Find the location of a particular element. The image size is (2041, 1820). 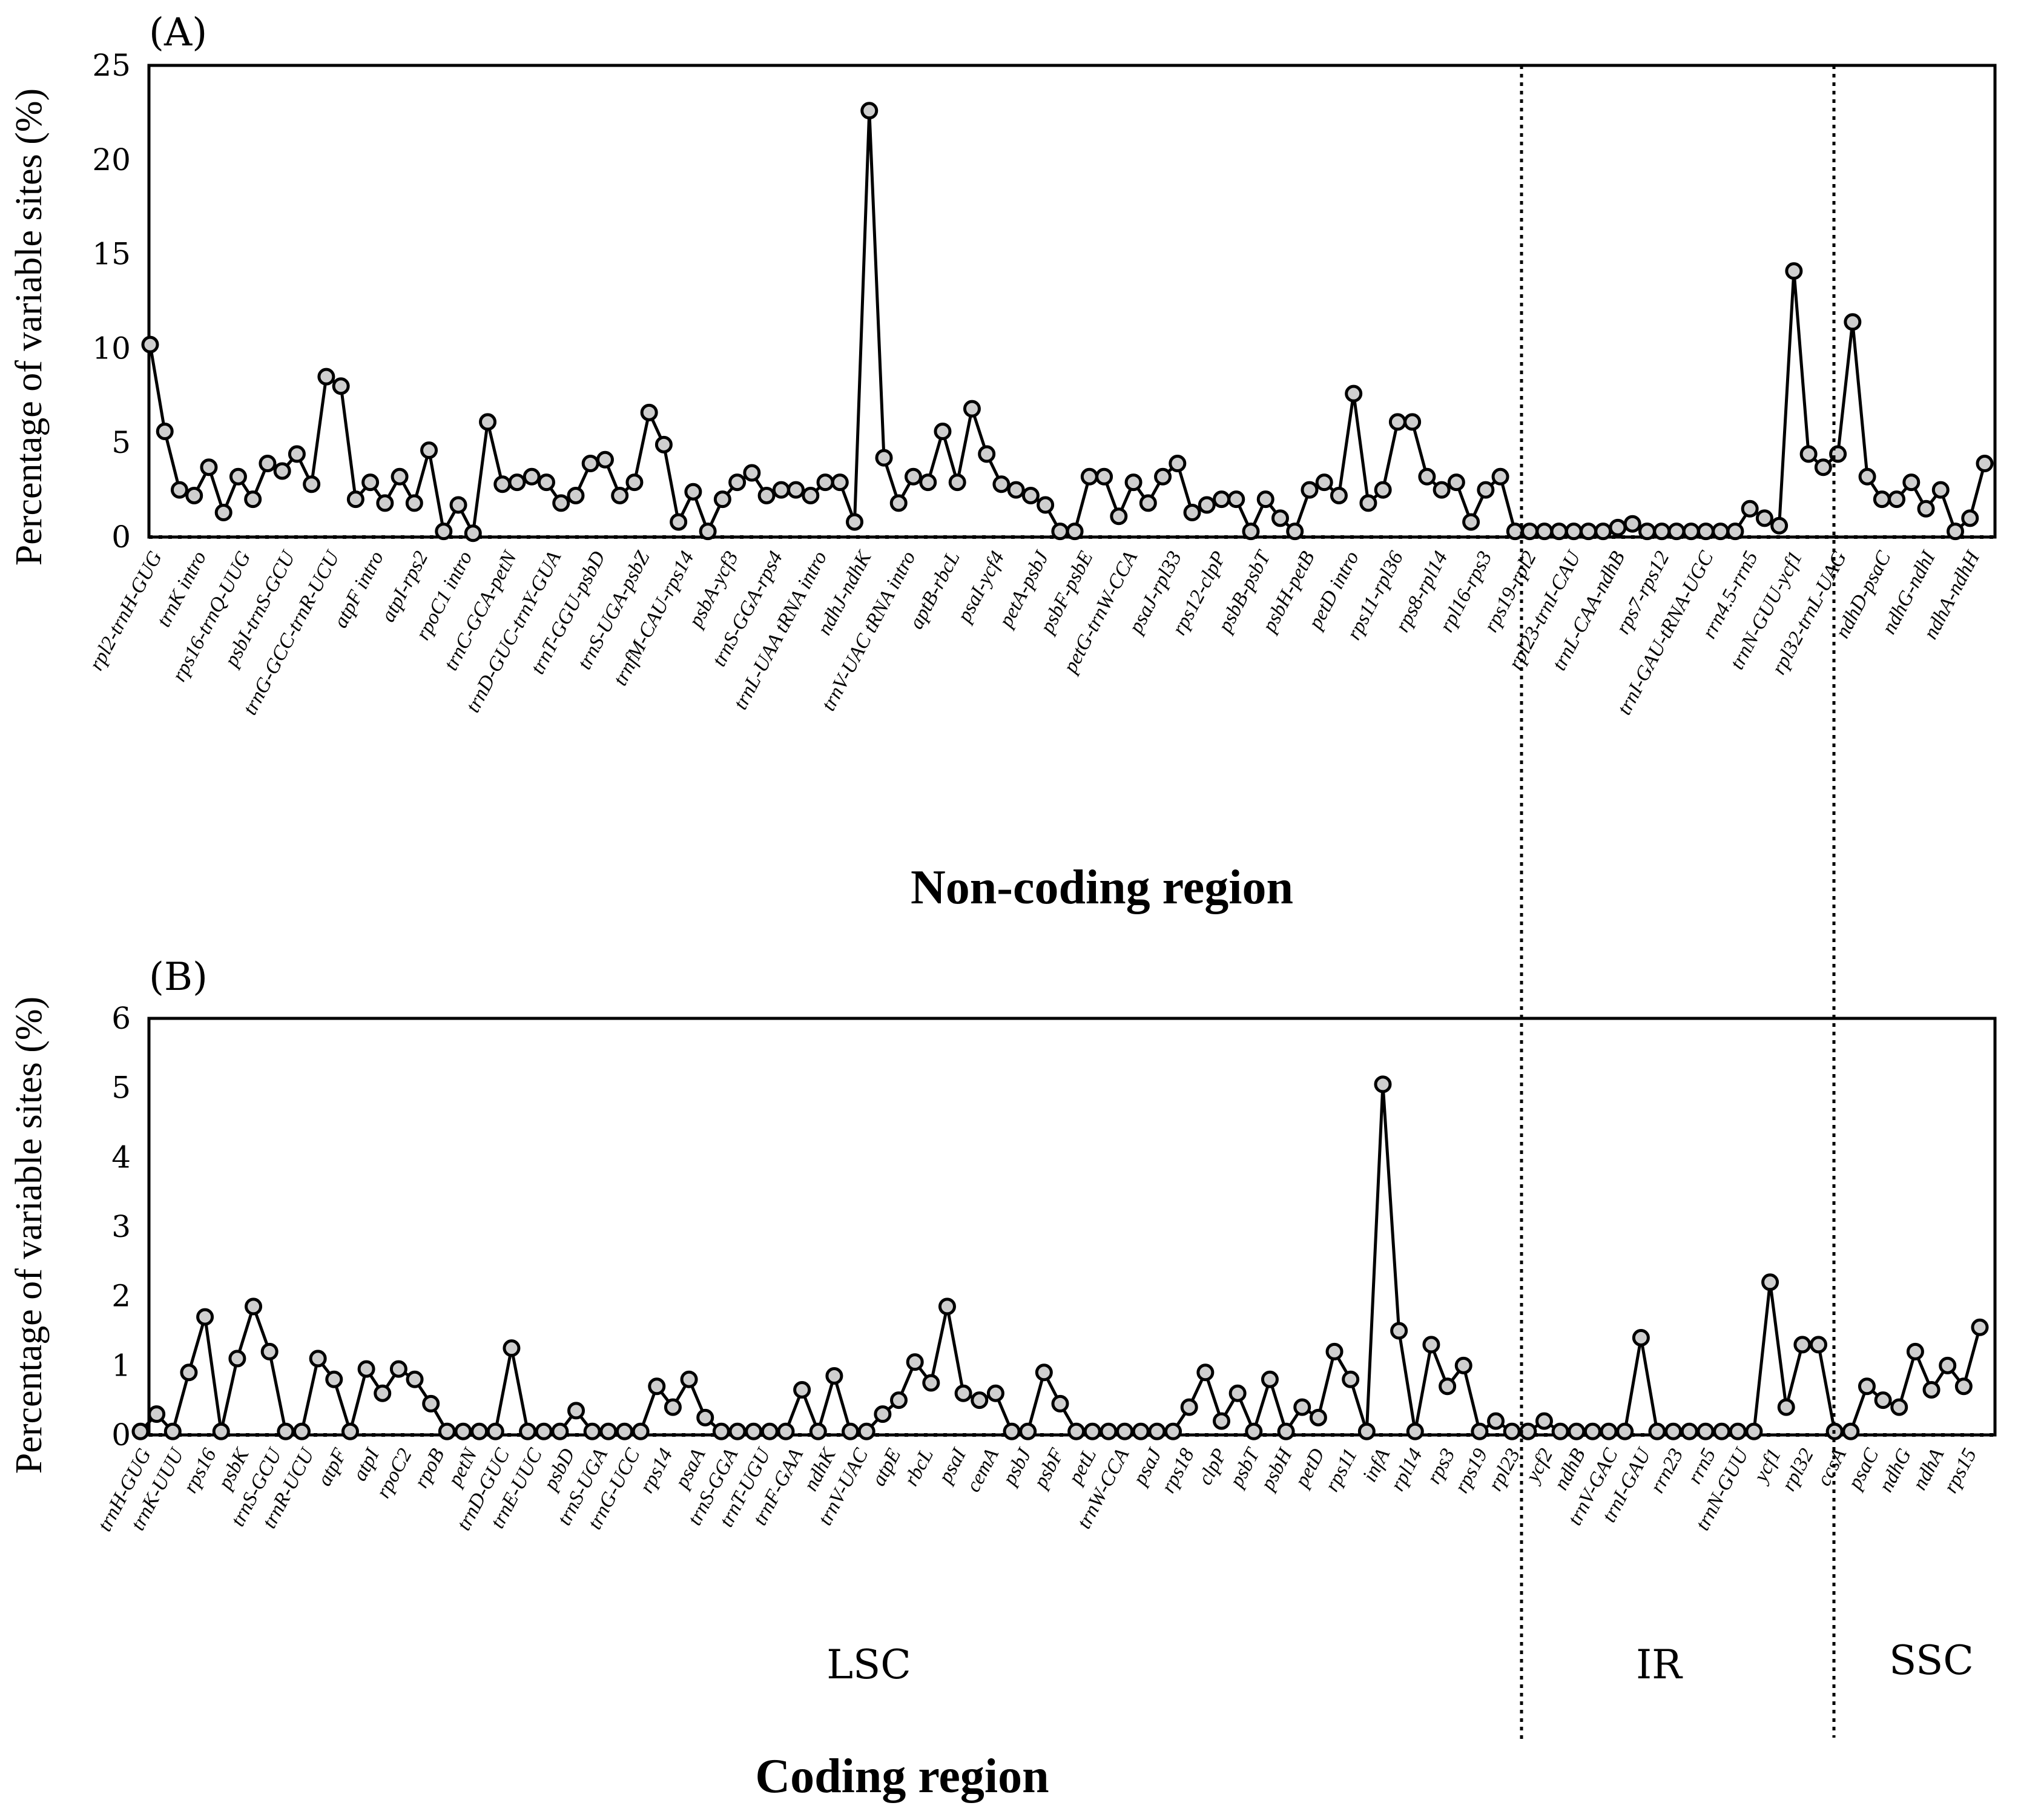

panel-a-x-axis-title: Non-coding region is located at coordinates (1102, 887).